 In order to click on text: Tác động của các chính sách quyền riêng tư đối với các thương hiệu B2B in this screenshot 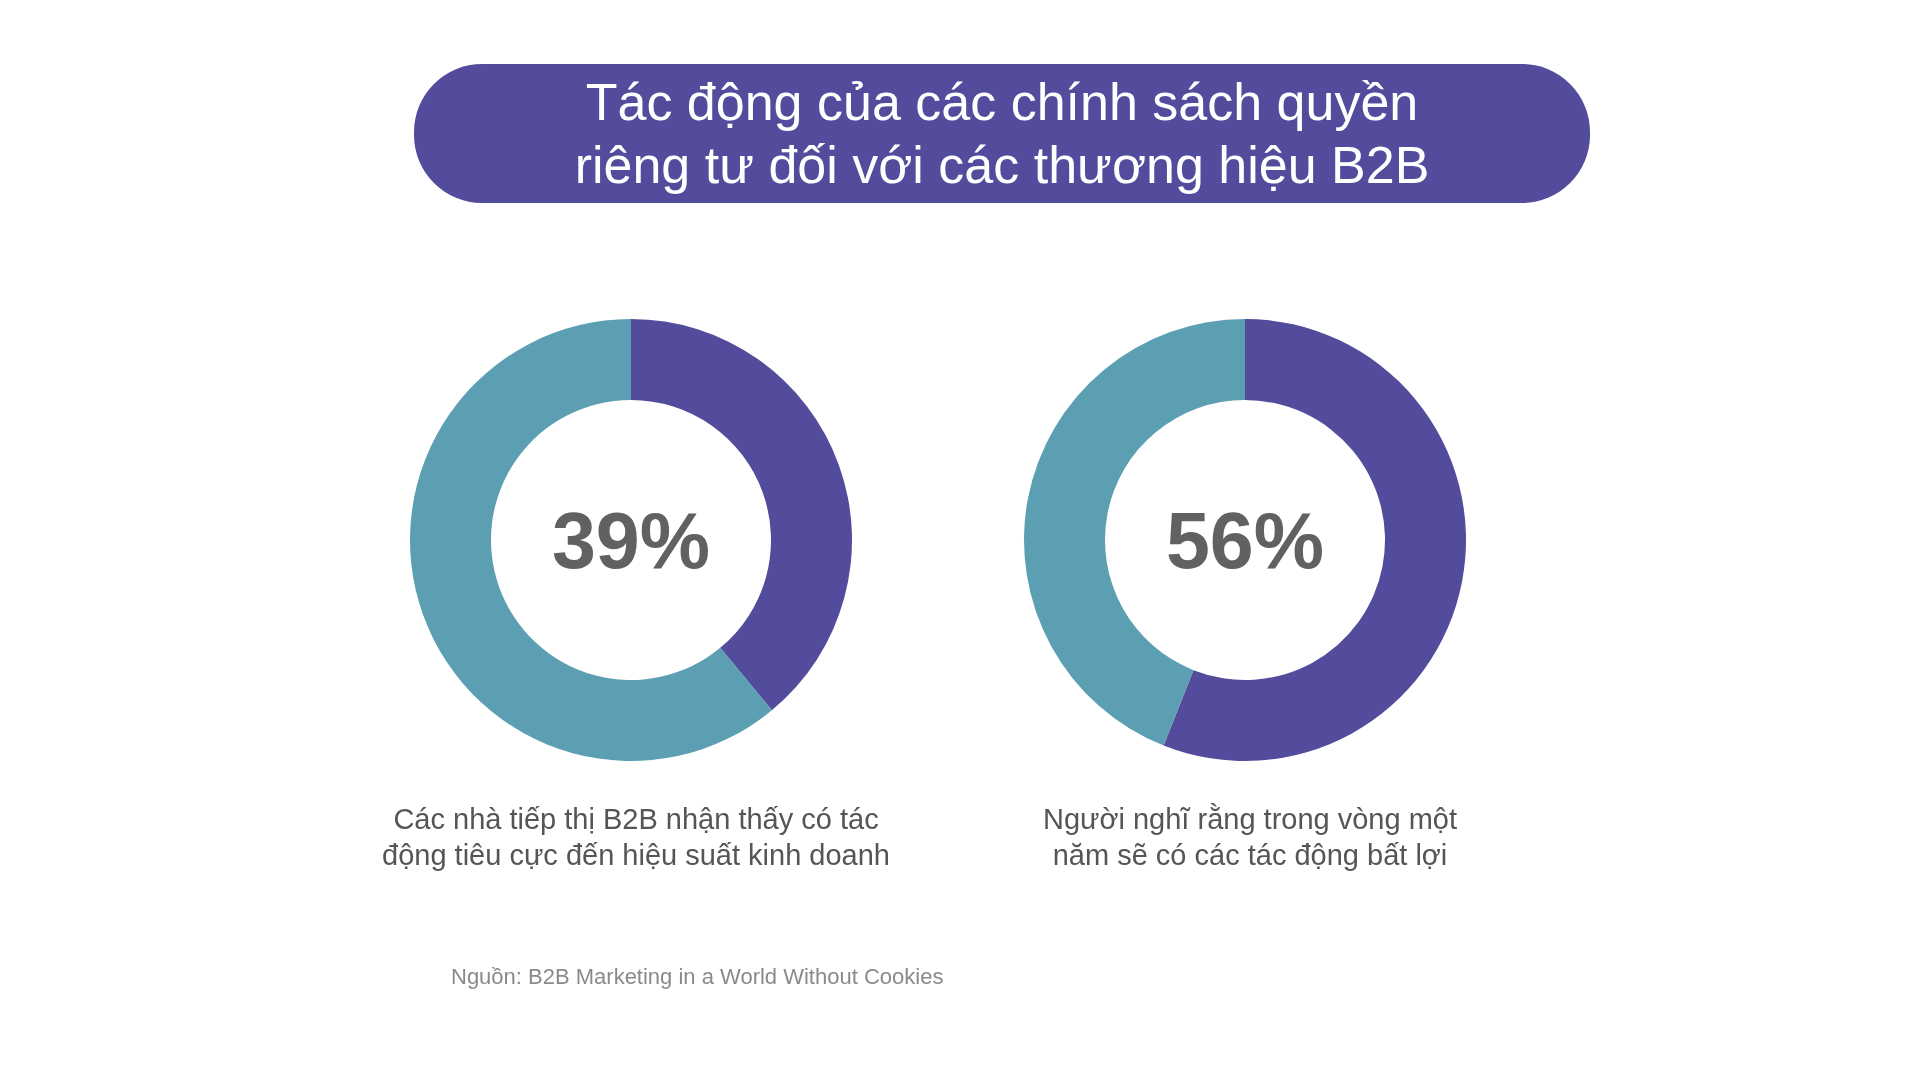, I will do `click(1002, 133)`.